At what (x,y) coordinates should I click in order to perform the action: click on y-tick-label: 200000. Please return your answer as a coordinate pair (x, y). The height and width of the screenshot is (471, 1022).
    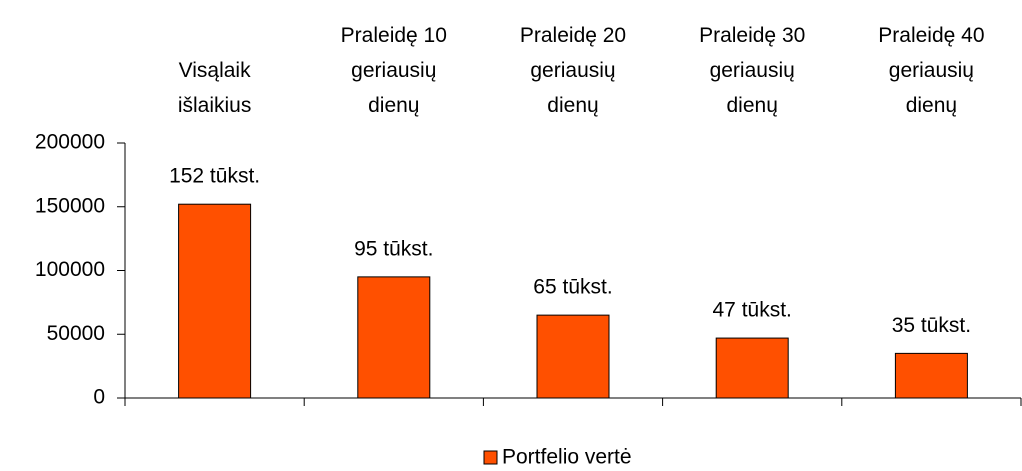
    Looking at the image, I should click on (70, 142).